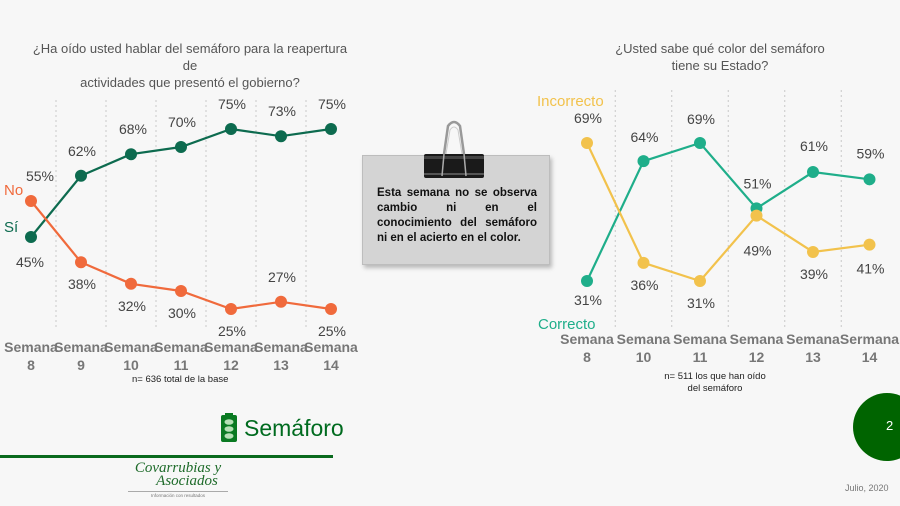  Describe the element at coordinates (570, 101) in the screenshot. I see `legend-incorrecto: Incorrecto` at that location.